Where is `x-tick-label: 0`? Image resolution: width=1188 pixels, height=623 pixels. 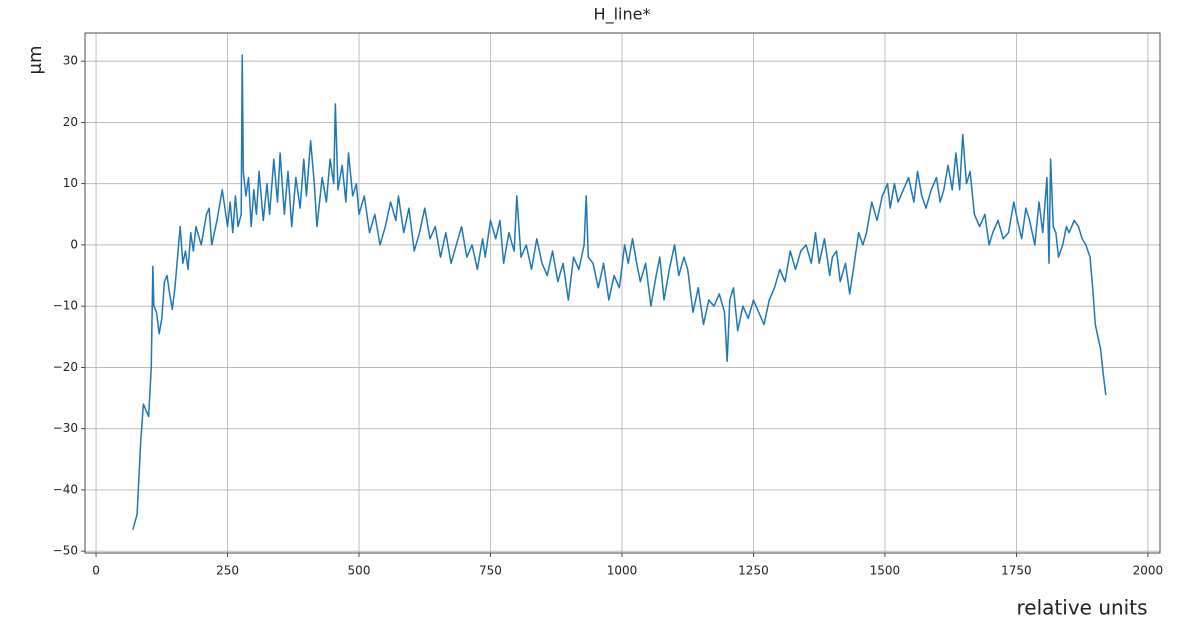
x-tick-label: 0 is located at coordinates (96, 571).